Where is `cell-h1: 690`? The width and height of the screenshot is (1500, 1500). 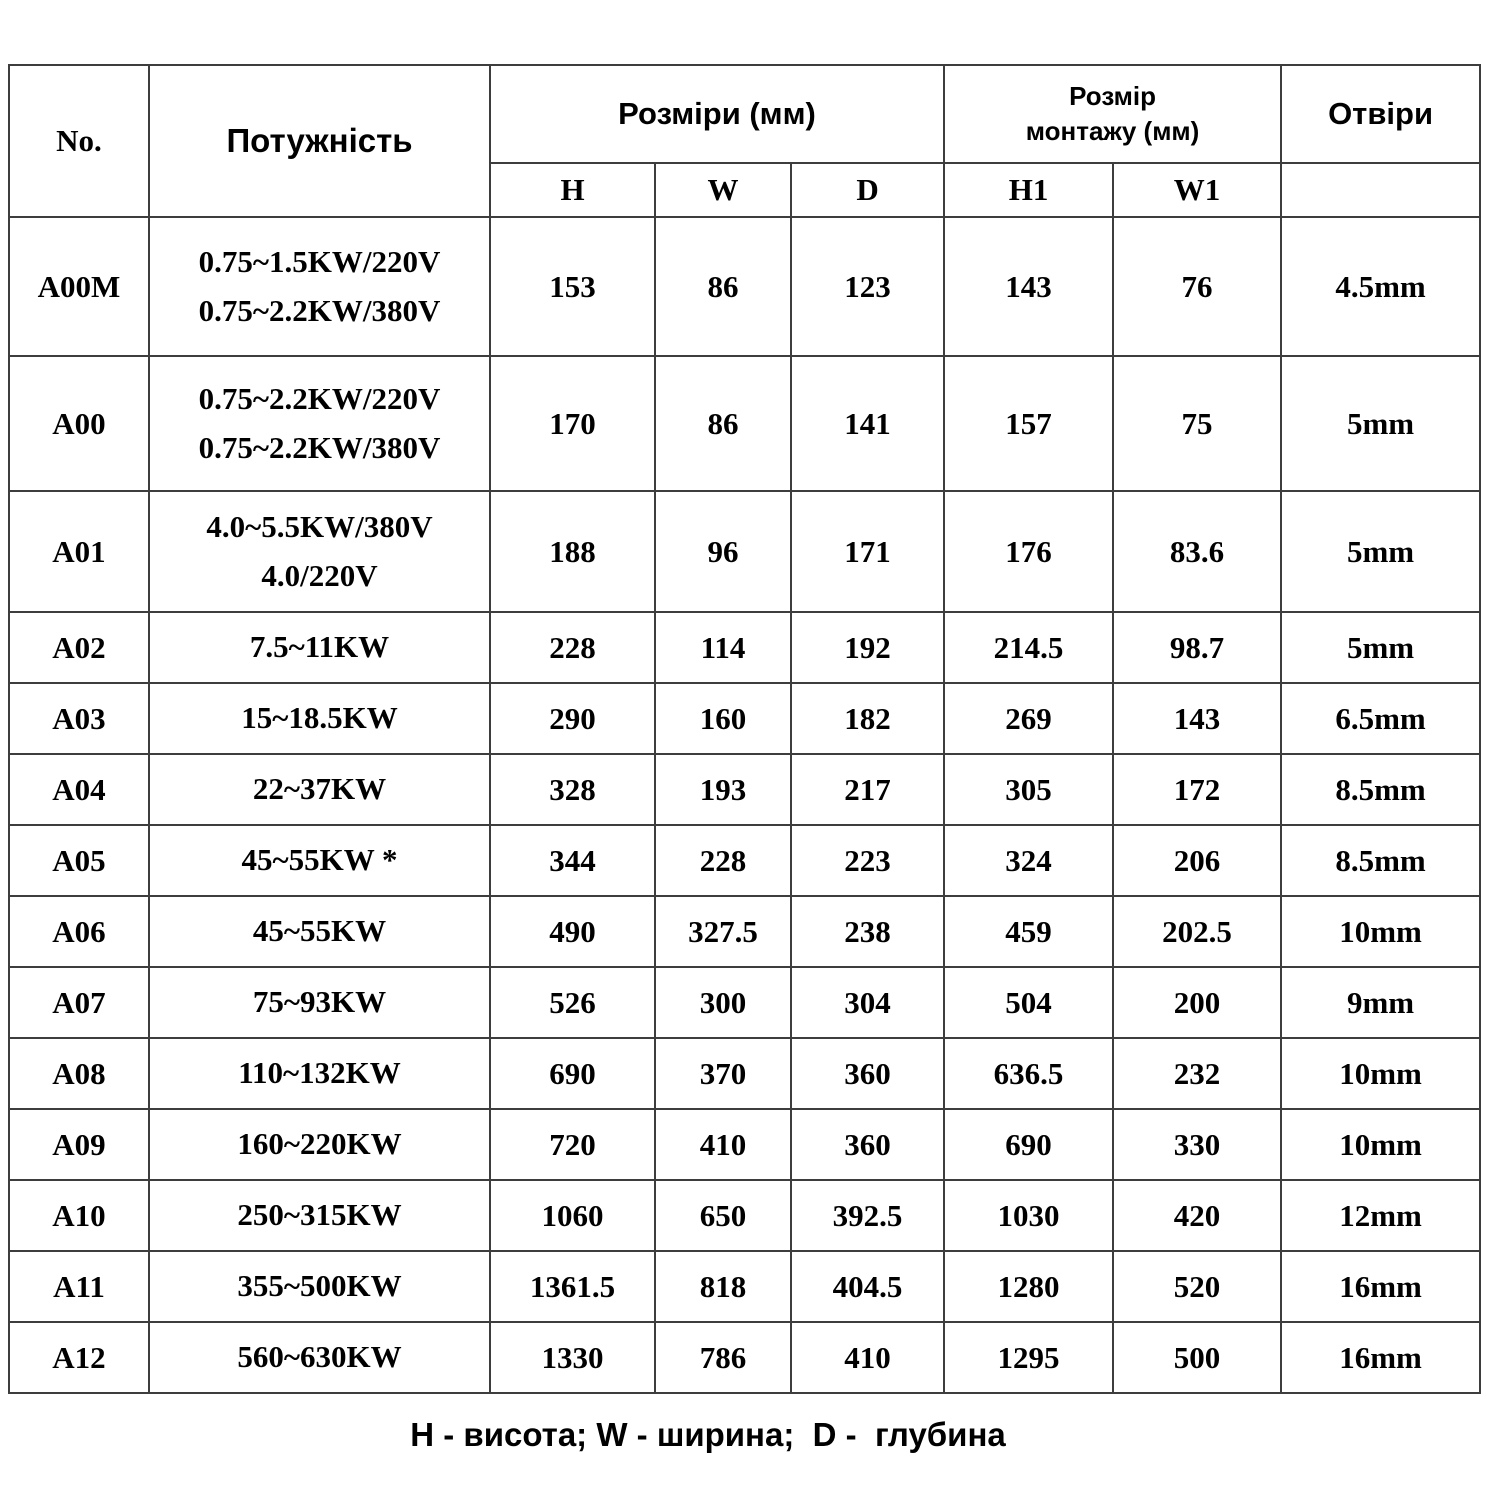 cell-h1: 690 is located at coordinates (1029, 1144).